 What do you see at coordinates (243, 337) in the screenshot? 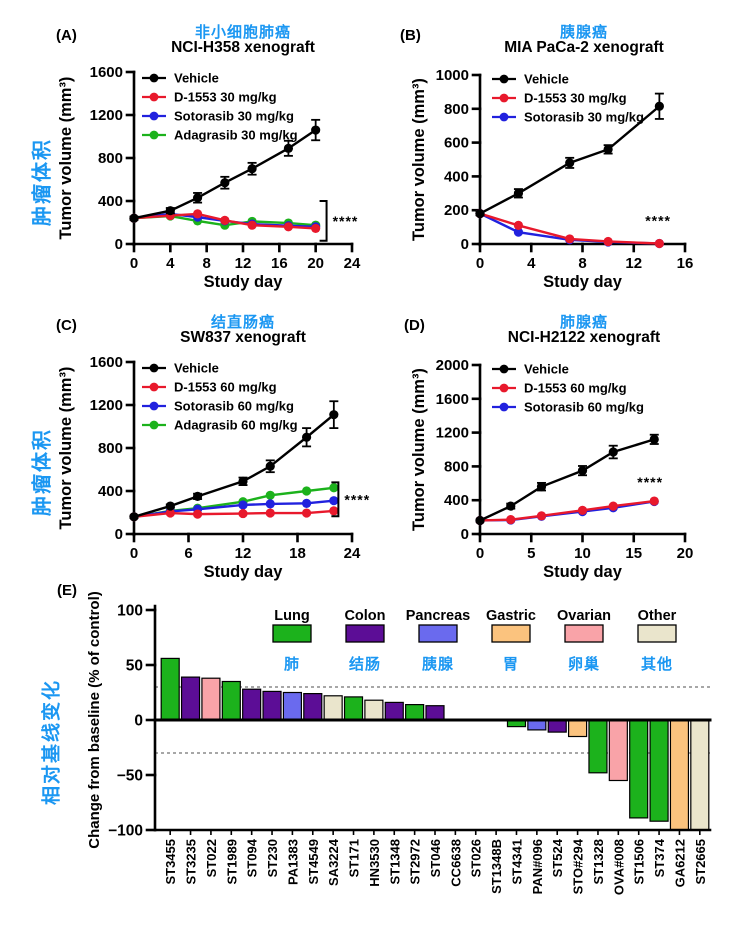
I see `panel-c-title-en: SW837 xenograft` at bounding box center [243, 337].